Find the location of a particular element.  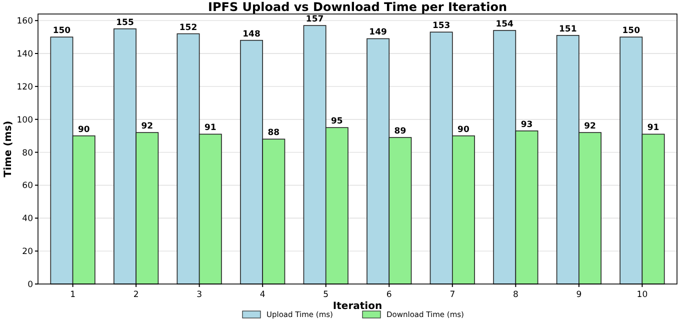

x-tick-label: 1 is located at coordinates (73, 295).